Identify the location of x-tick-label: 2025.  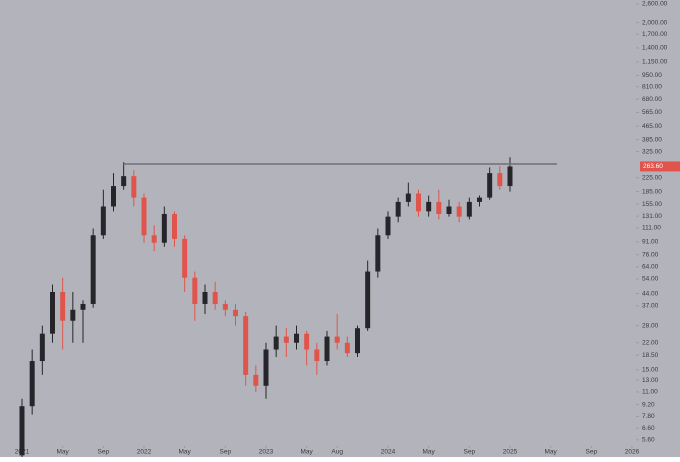
(510, 452).